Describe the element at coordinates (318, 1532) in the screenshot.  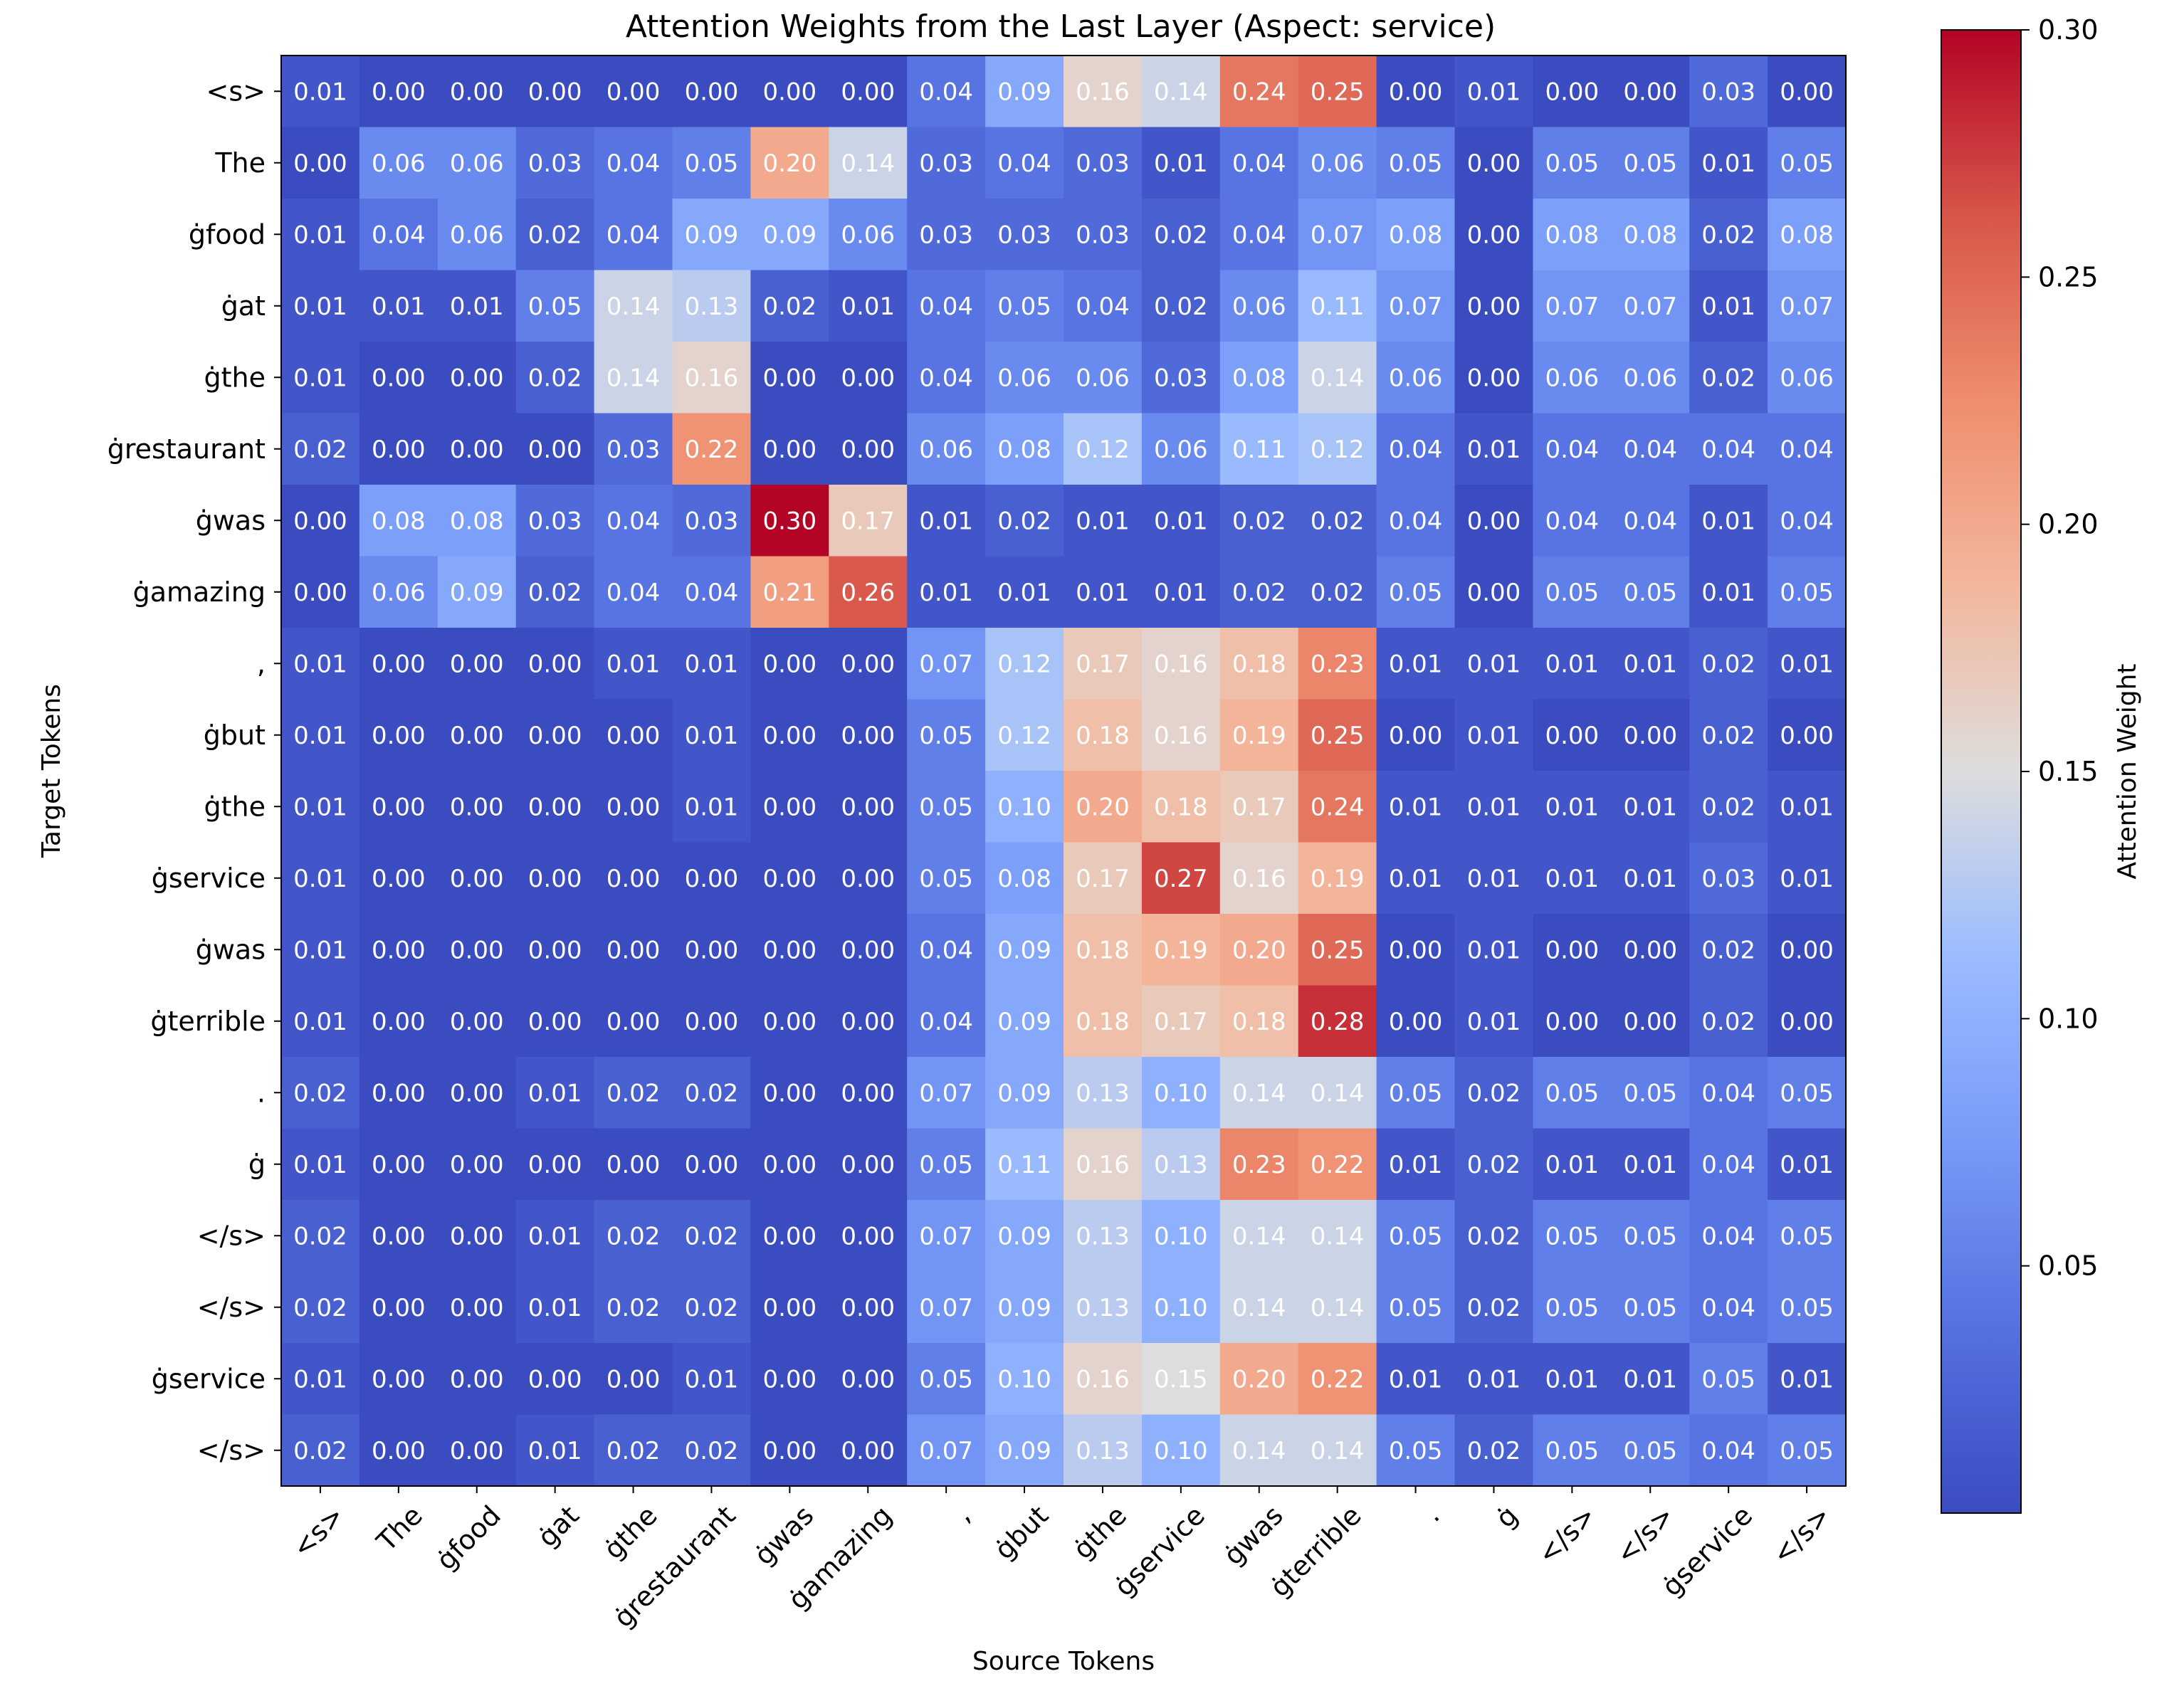
I see `x-tick-label: <s>` at that location.